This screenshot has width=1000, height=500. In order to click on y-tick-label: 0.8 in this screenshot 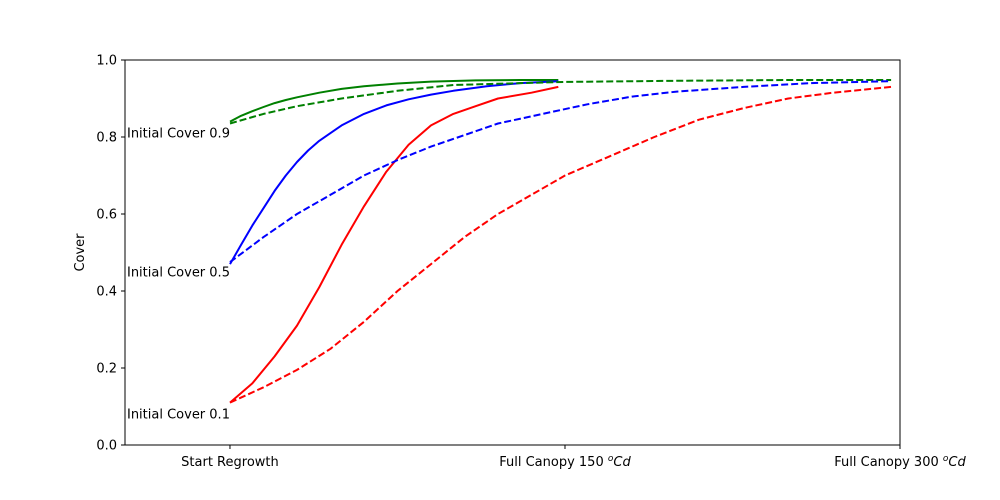, I will do `click(106, 138)`.